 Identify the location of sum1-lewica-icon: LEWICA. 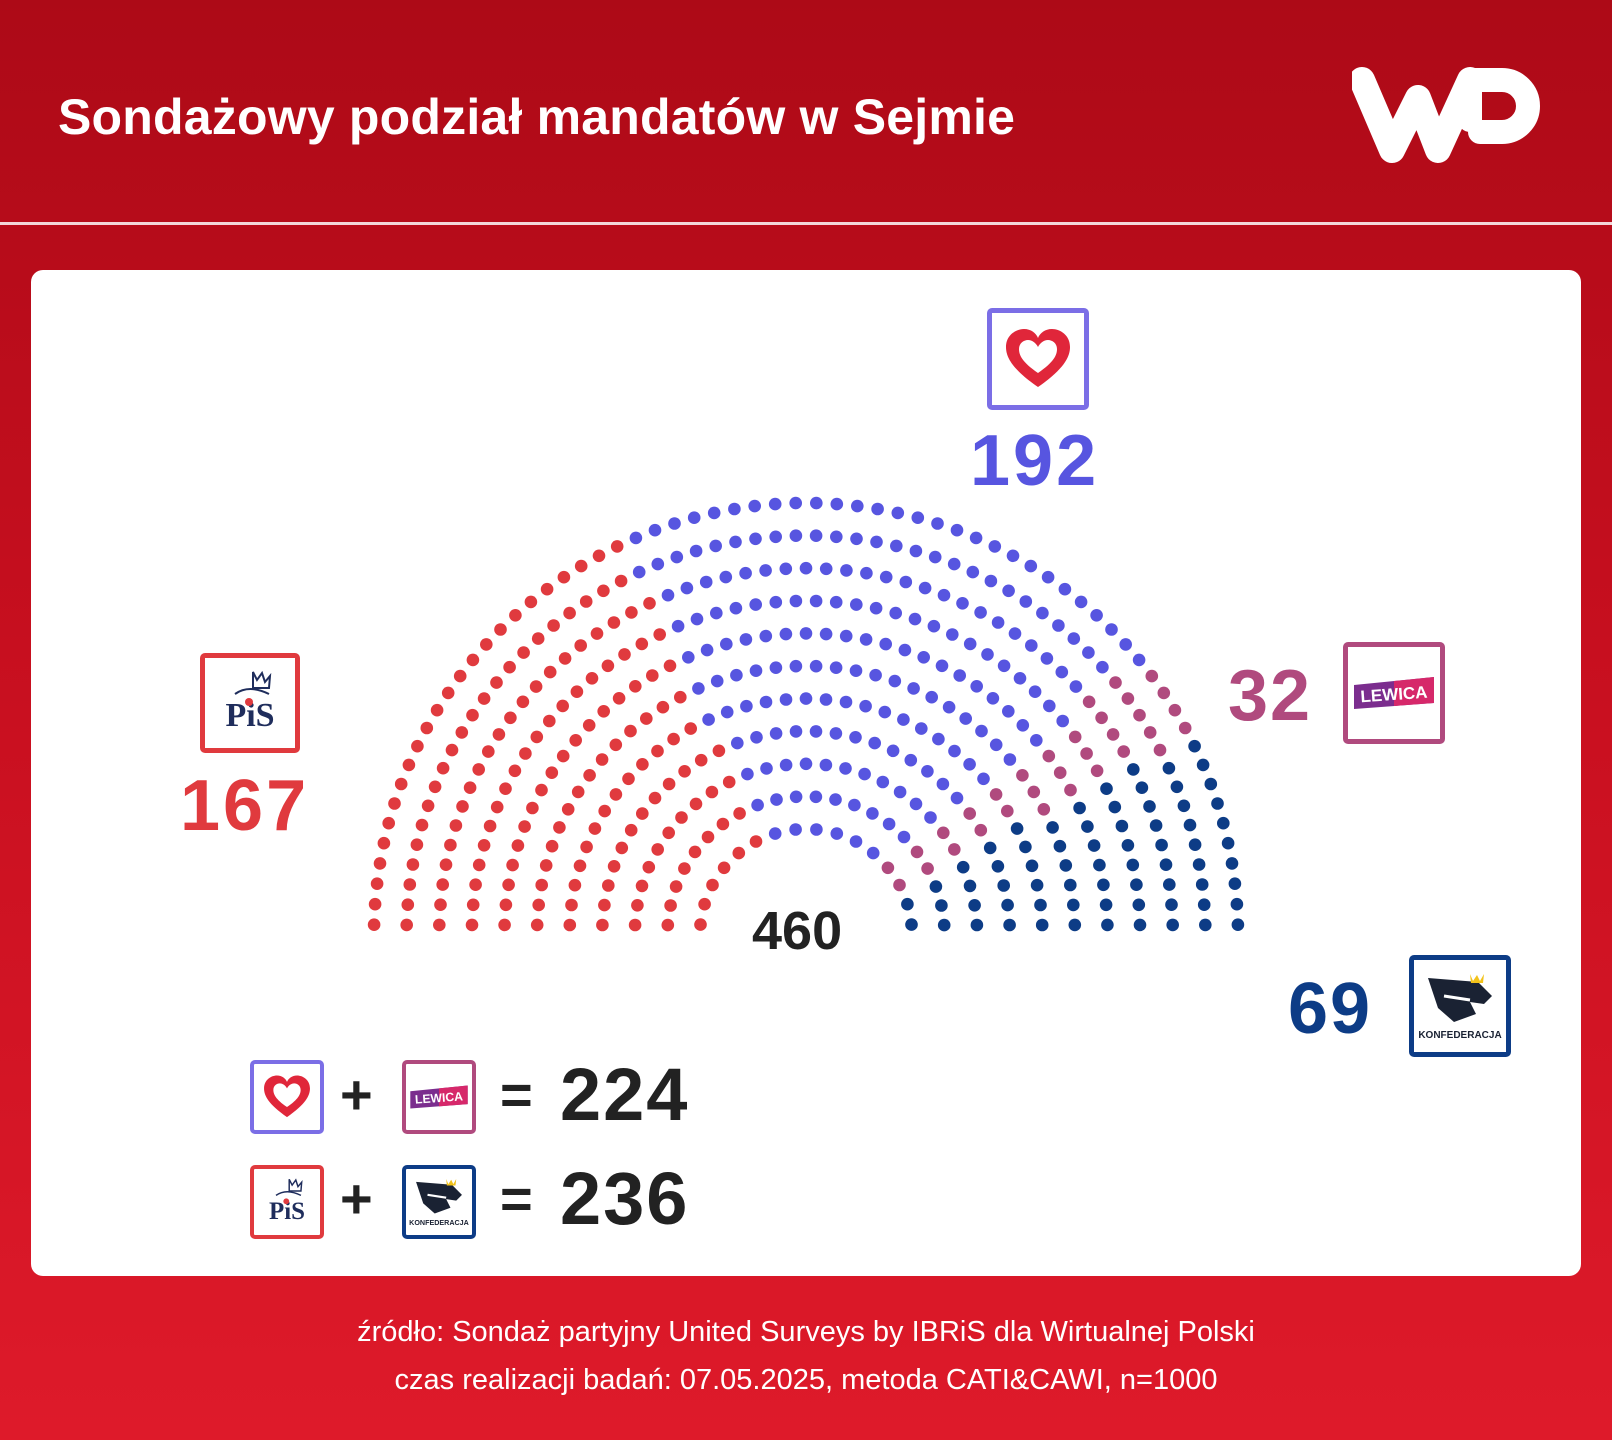
(439, 1097).